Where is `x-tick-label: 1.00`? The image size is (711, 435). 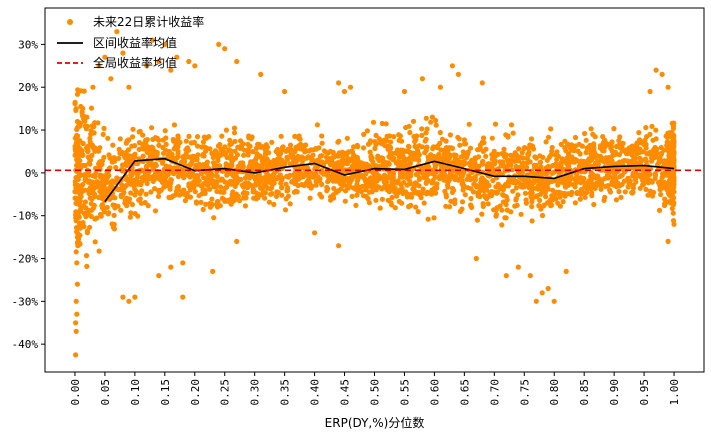
x-tick-label: 1.00 is located at coordinates (674, 392).